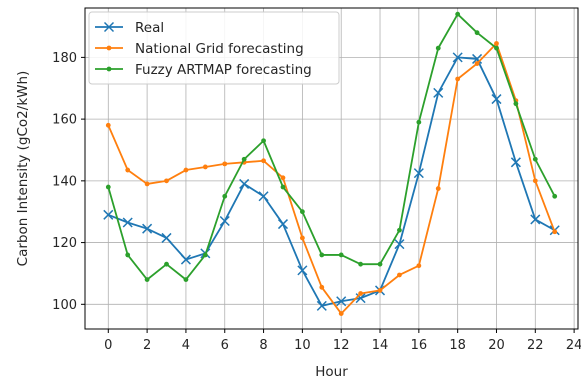 The height and width of the screenshot is (385, 581). What do you see at coordinates (225, 345) in the screenshot?
I see `x-tick-label: 6` at bounding box center [225, 345].